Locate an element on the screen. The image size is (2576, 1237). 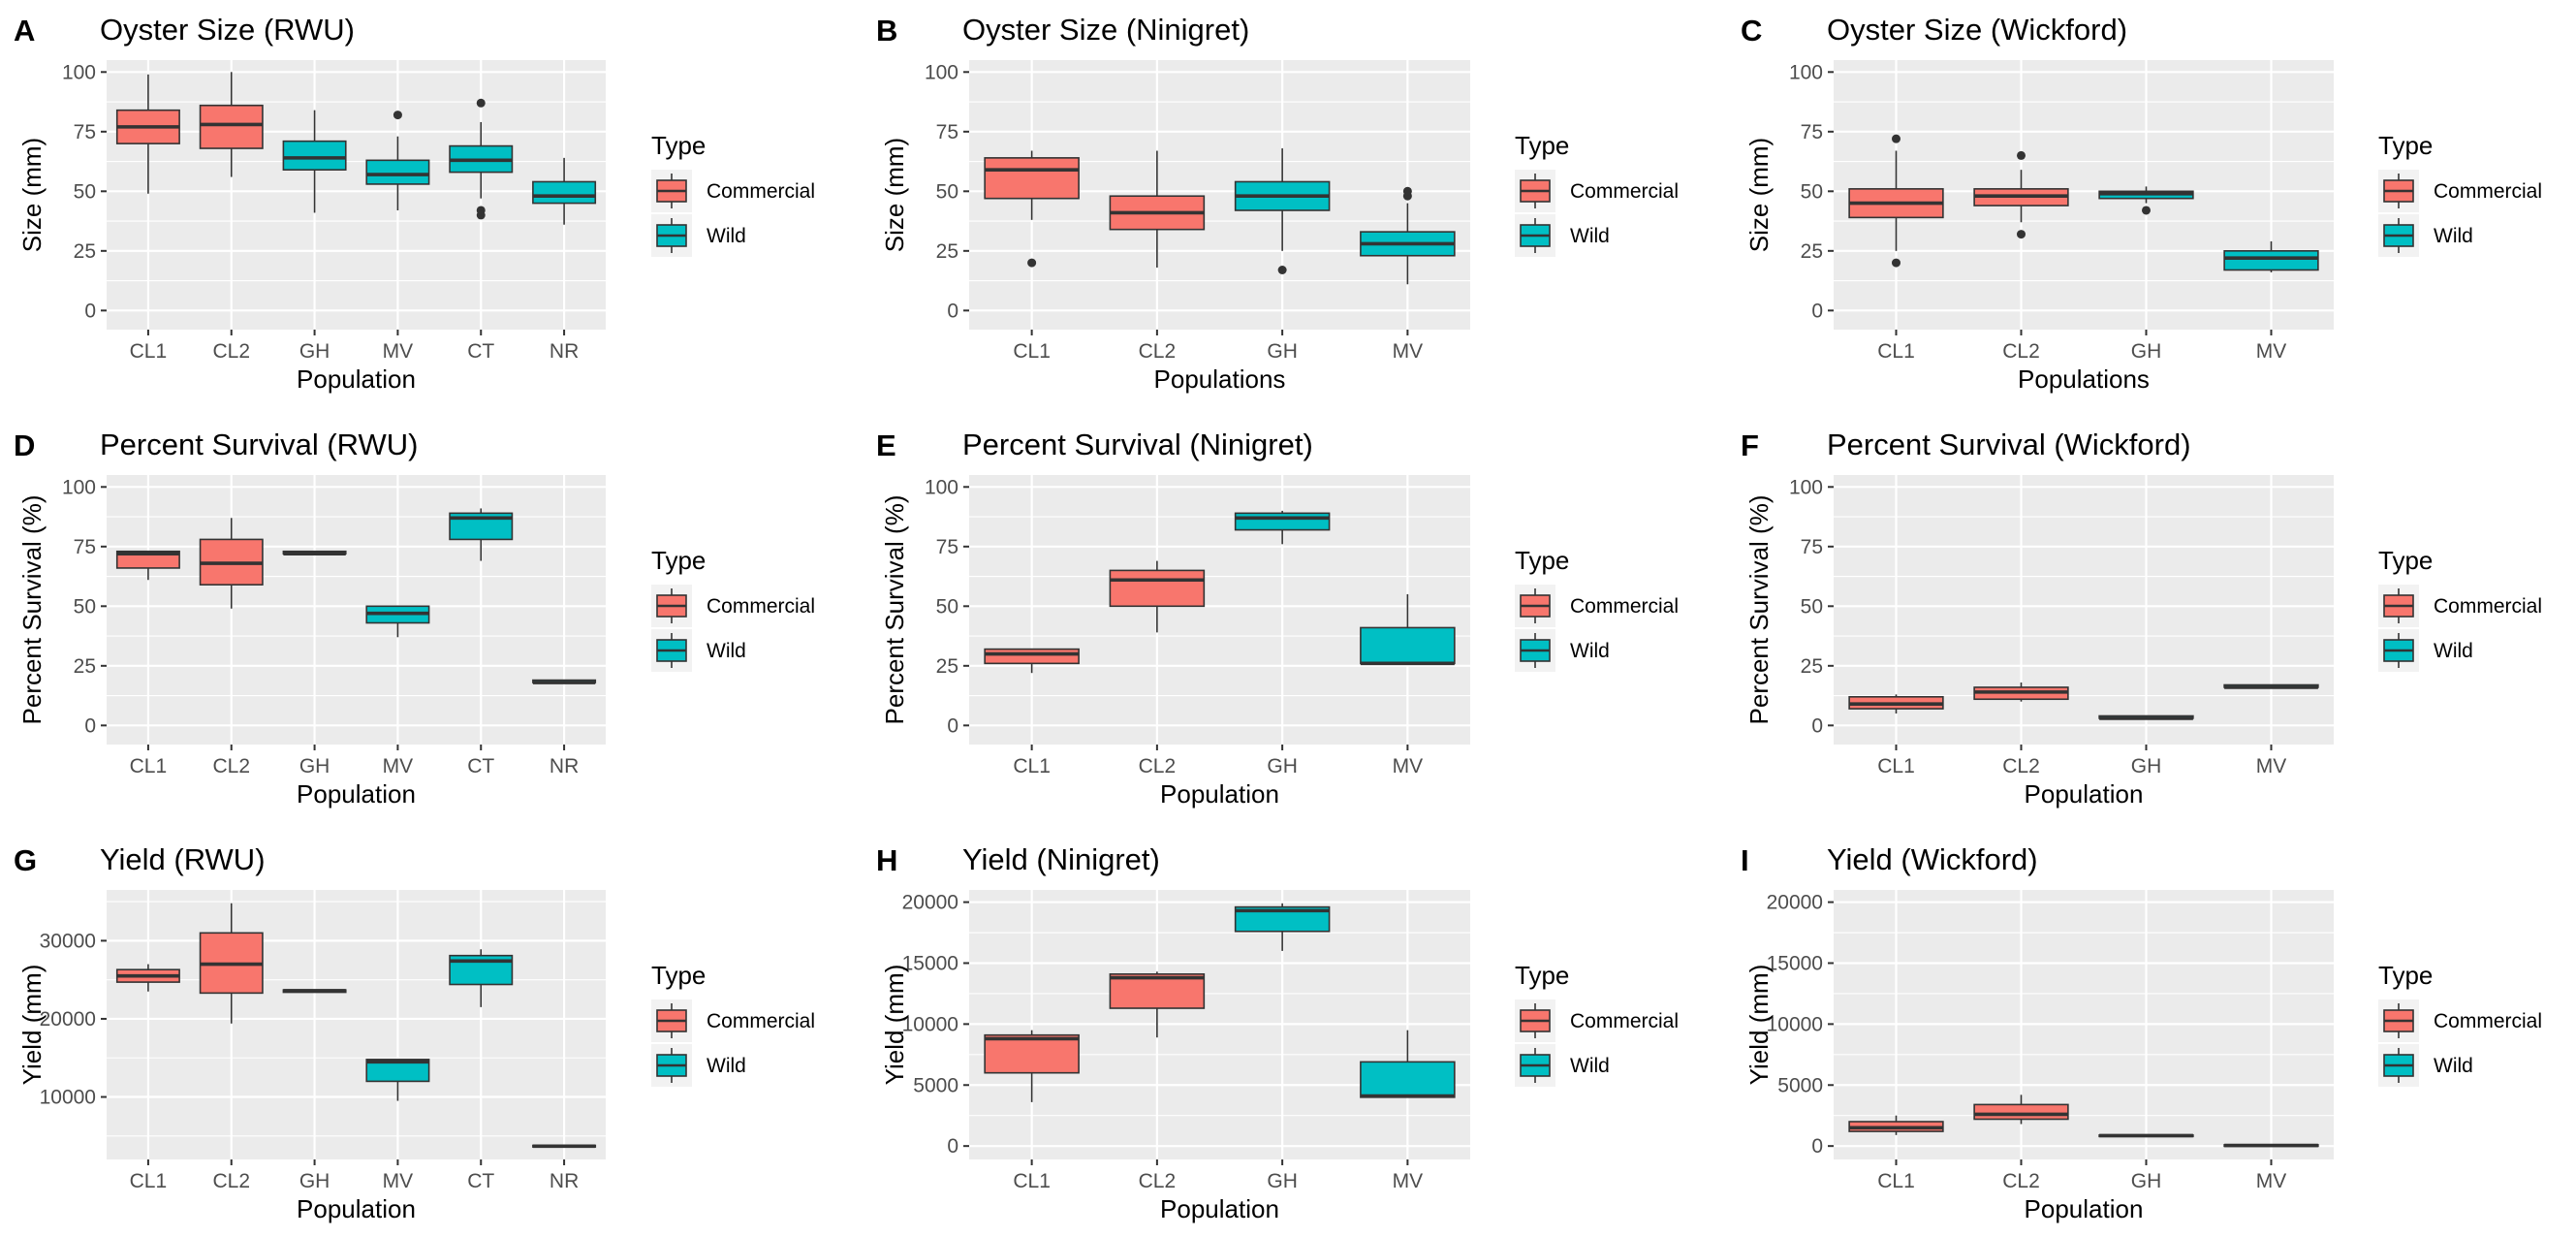
x-axis-title: Population is located at coordinates (1219, 1208).